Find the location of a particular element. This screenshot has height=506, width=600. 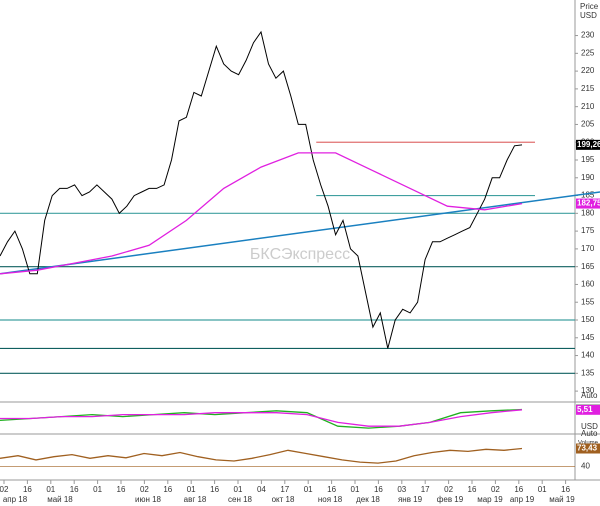

y-tick-label: 150 is located at coordinates (588, 319).